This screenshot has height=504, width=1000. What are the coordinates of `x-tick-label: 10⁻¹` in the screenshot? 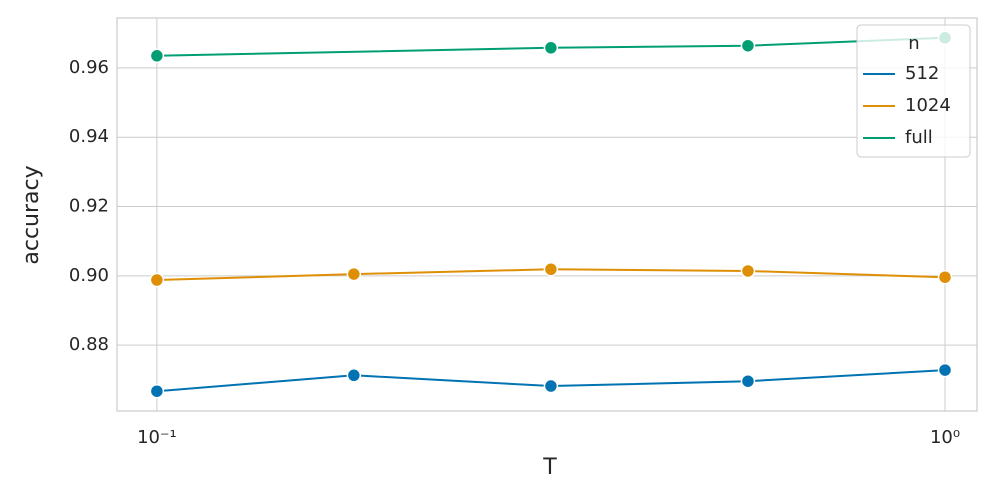 It's located at (157, 437).